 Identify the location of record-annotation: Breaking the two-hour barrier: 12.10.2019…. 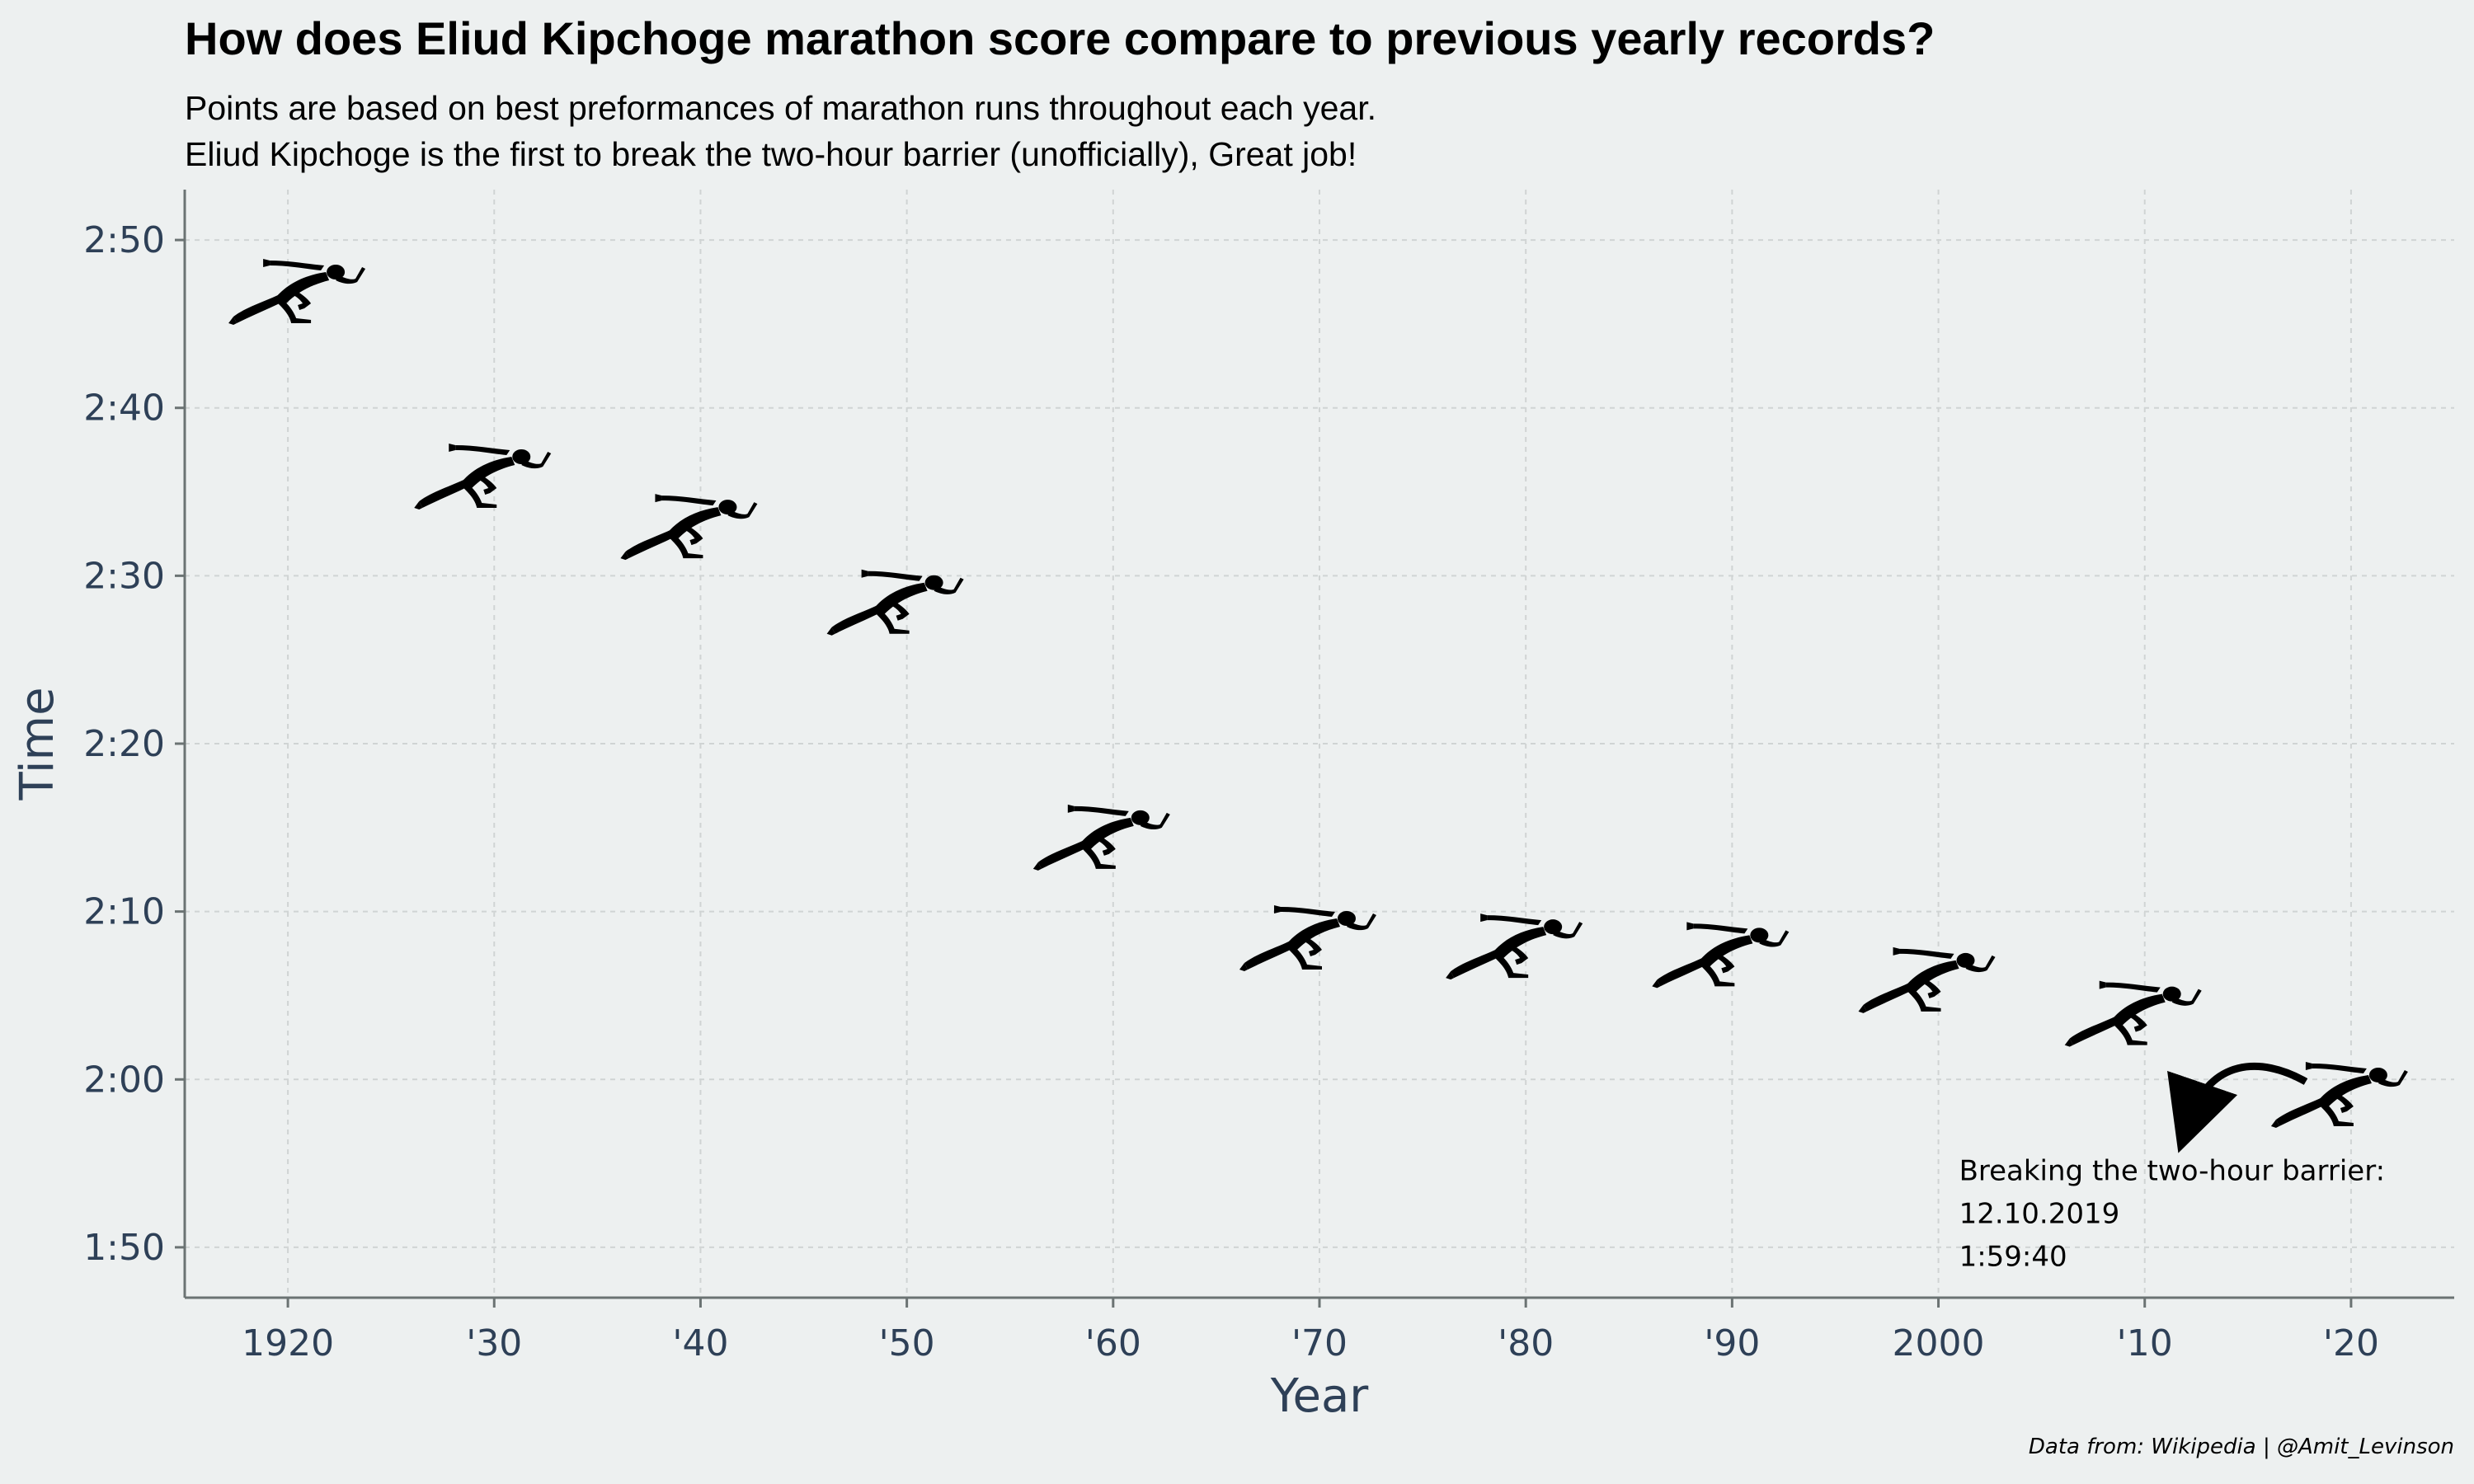
(2172, 1213).